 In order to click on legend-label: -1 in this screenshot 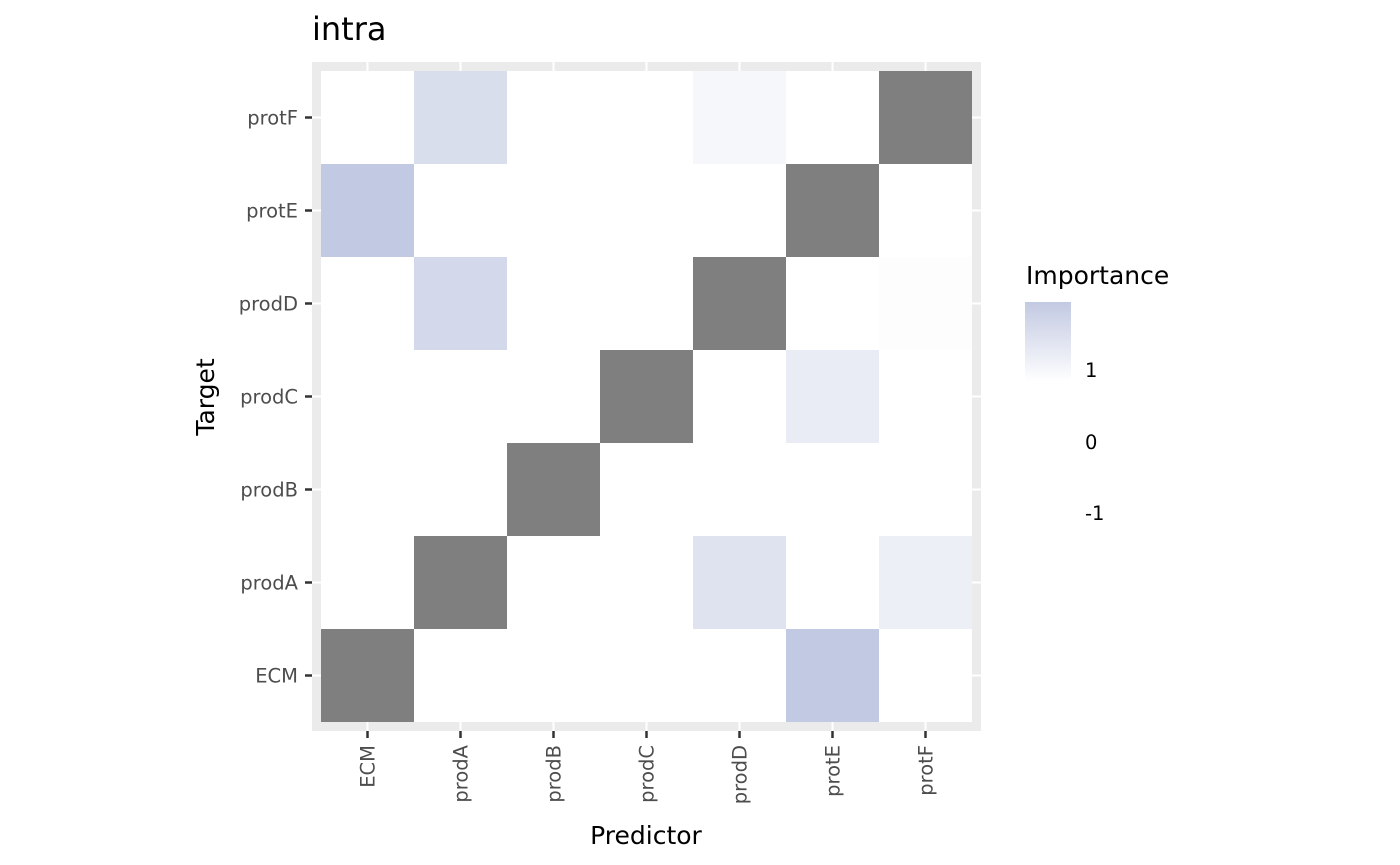, I will do `click(1094, 513)`.